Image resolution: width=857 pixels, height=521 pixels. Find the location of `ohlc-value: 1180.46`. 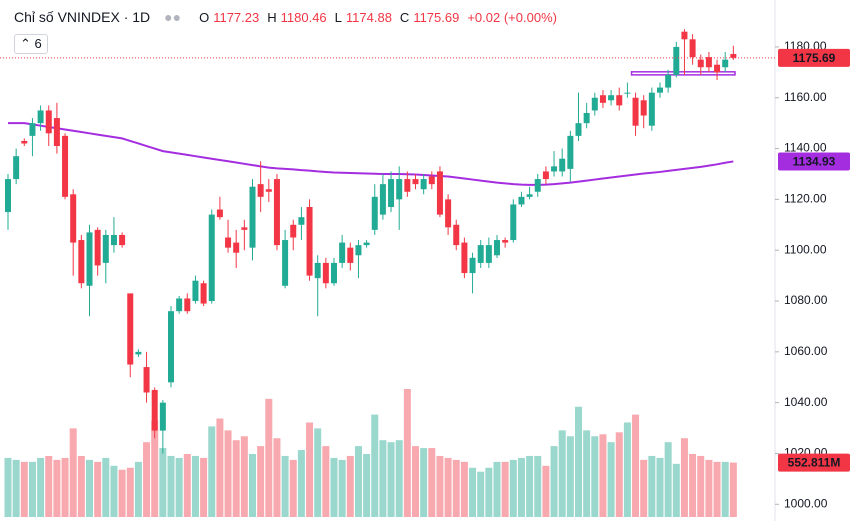

ohlc-value: 1180.46 is located at coordinates (303, 17).